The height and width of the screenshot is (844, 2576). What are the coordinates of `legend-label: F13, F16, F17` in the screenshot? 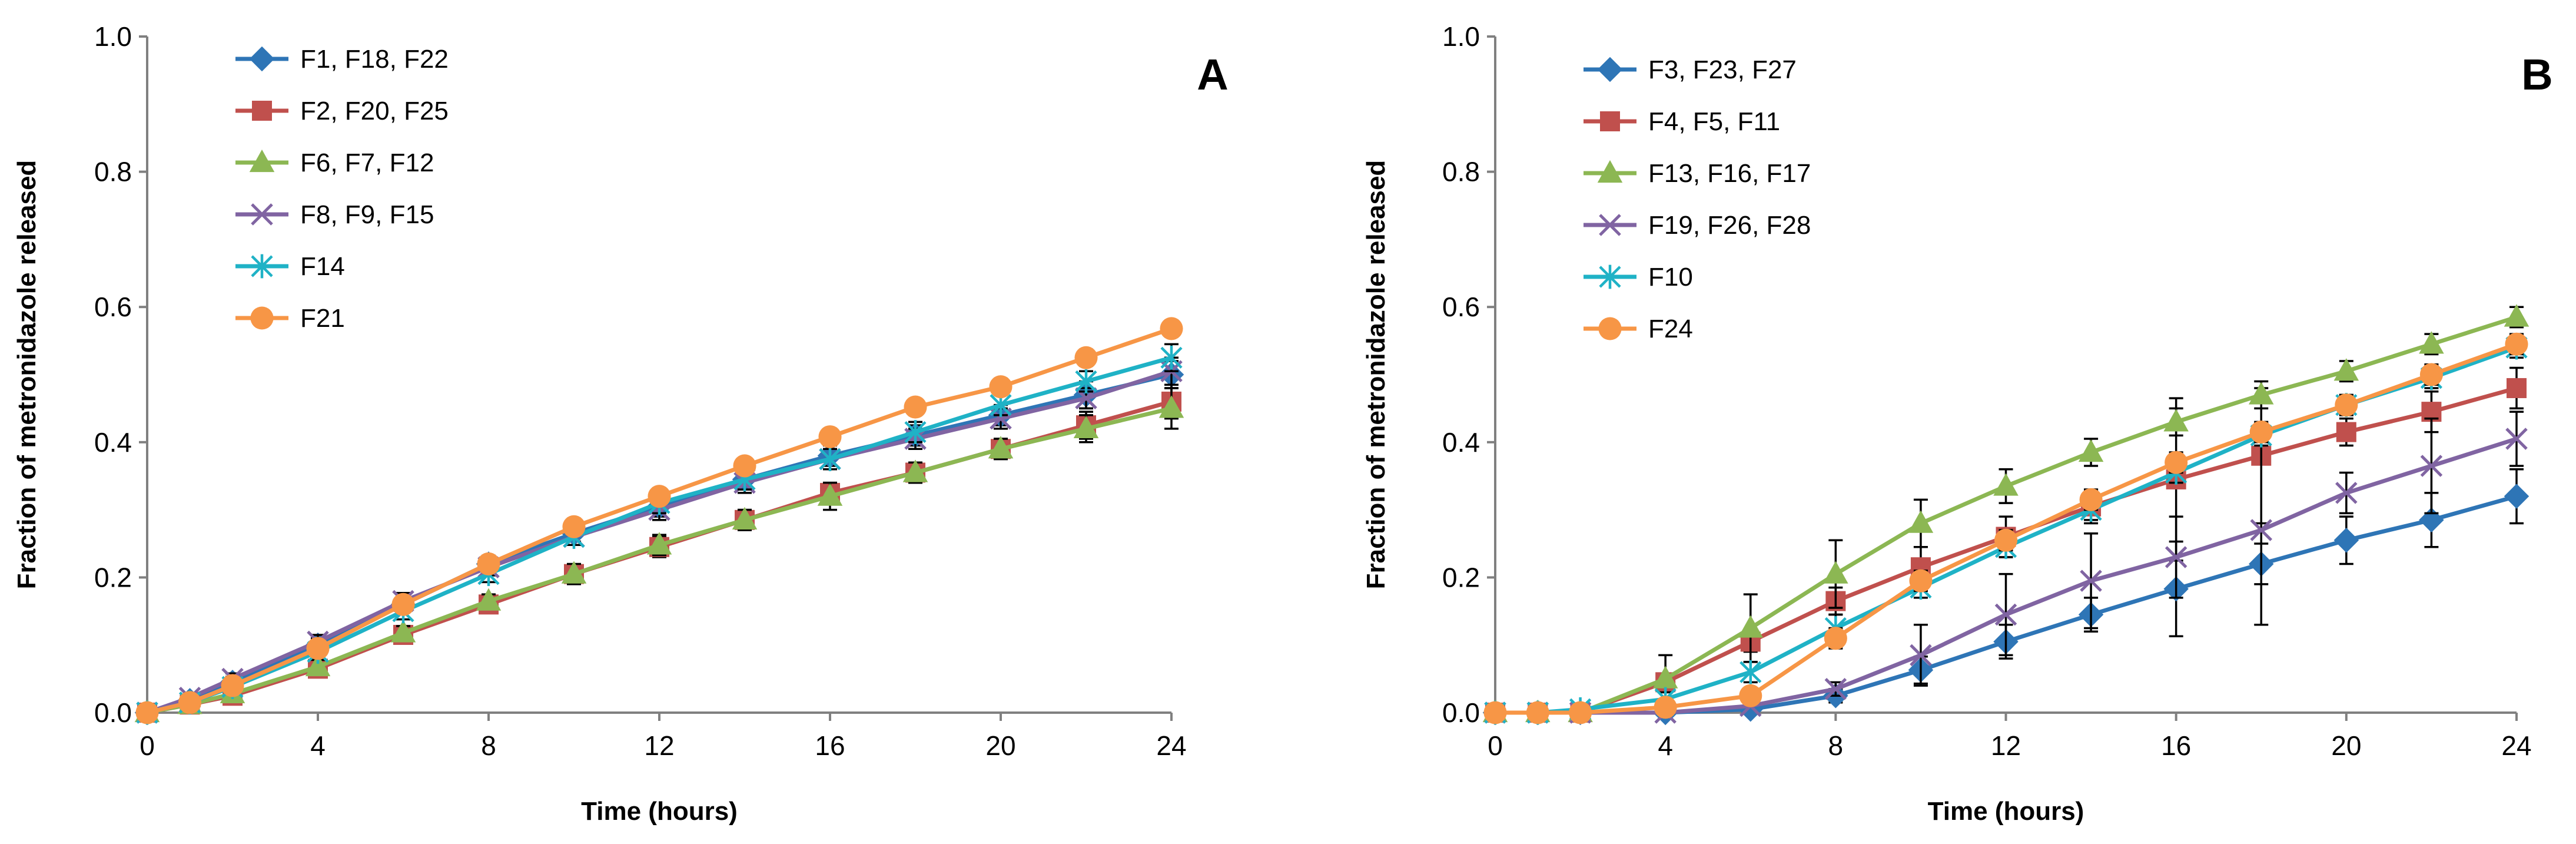 It's located at (1729, 173).